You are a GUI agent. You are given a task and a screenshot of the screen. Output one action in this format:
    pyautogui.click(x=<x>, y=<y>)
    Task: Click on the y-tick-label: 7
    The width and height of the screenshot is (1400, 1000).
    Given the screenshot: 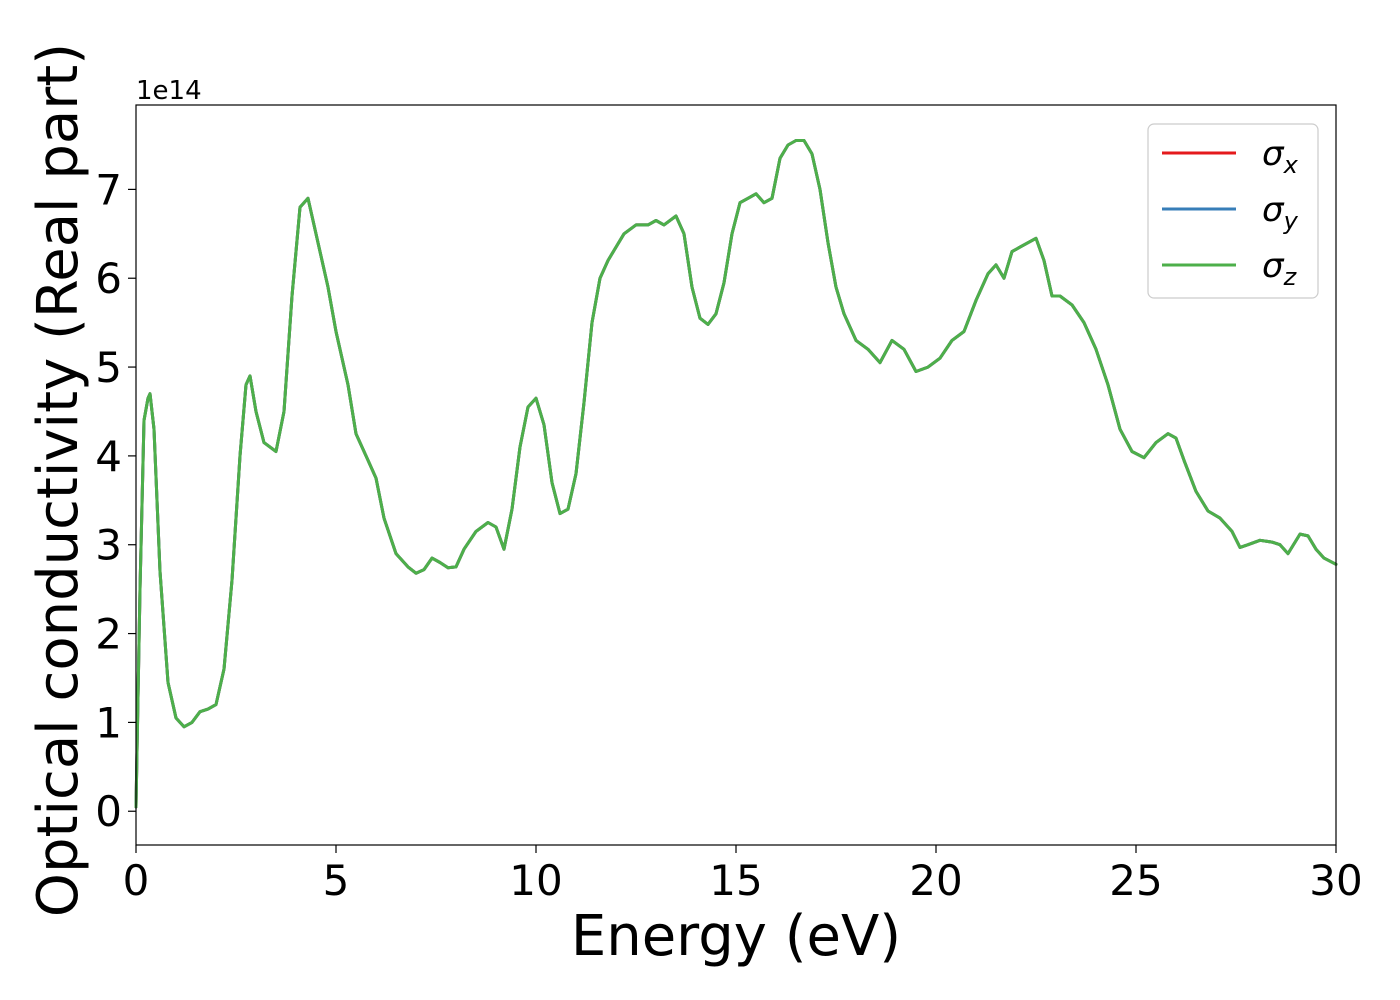 What is the action you would take?
    pyautogui.click(x=108, y=189)
    